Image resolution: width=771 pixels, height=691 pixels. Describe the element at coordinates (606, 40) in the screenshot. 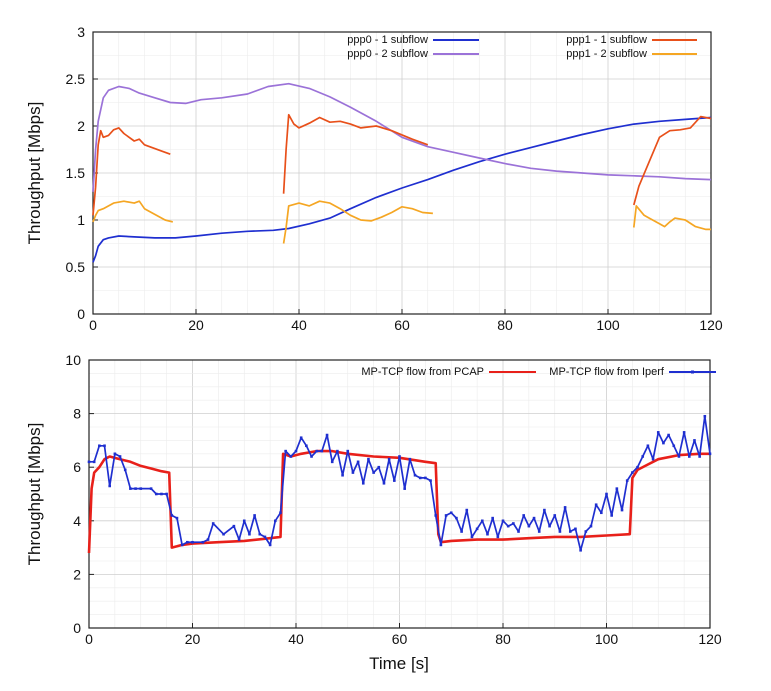

I see `legend-label: ppp1 - 1 subflow` at that location.